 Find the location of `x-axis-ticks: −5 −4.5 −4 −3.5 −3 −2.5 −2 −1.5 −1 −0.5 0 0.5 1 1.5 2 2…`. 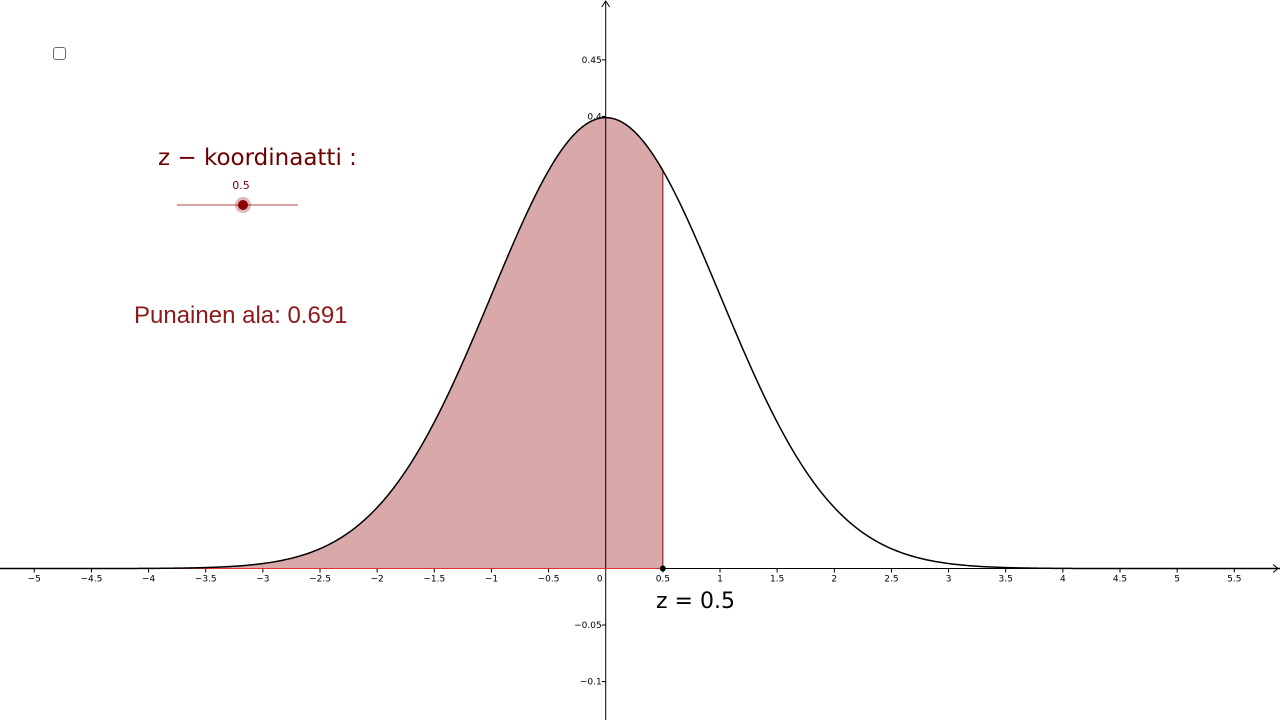

x-axis-ticks: −5 −4.5 −4 −3.5 −3 −2.5 −2 −1.5 −1 −0.5 0 0.5 1 1.5 2 2… is located at coordinates (634, 576).